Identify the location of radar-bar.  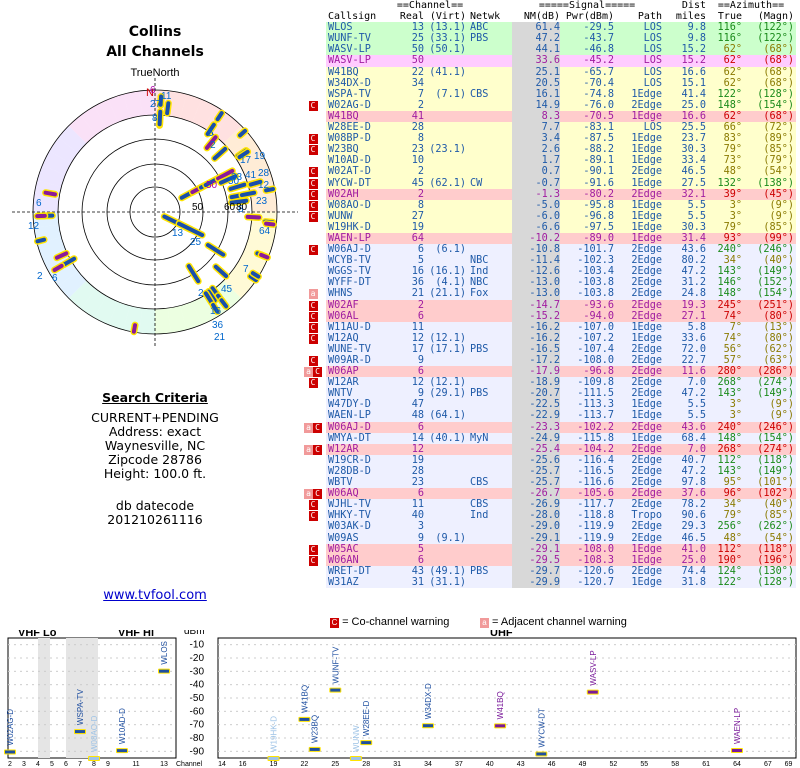
(191, 229).